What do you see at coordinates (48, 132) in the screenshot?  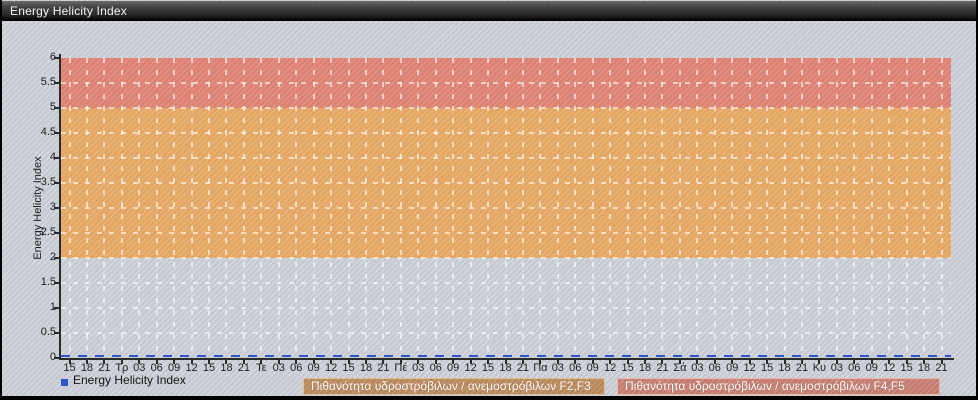 I see `y-tick-label: 4.5` at bounding box center [48, 132].